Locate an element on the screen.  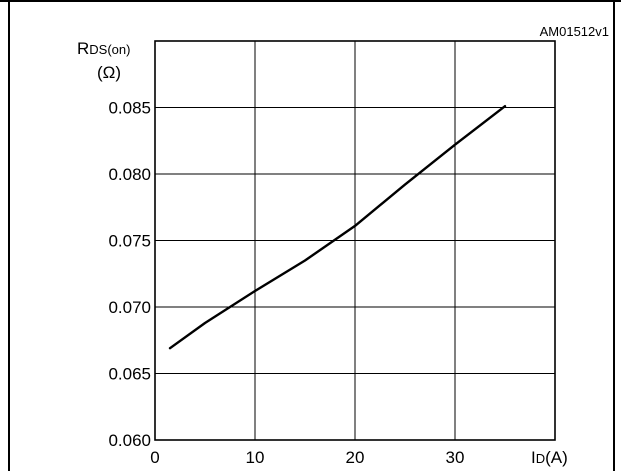
x-tick-label: 20 is located at coordinates (355, 457).